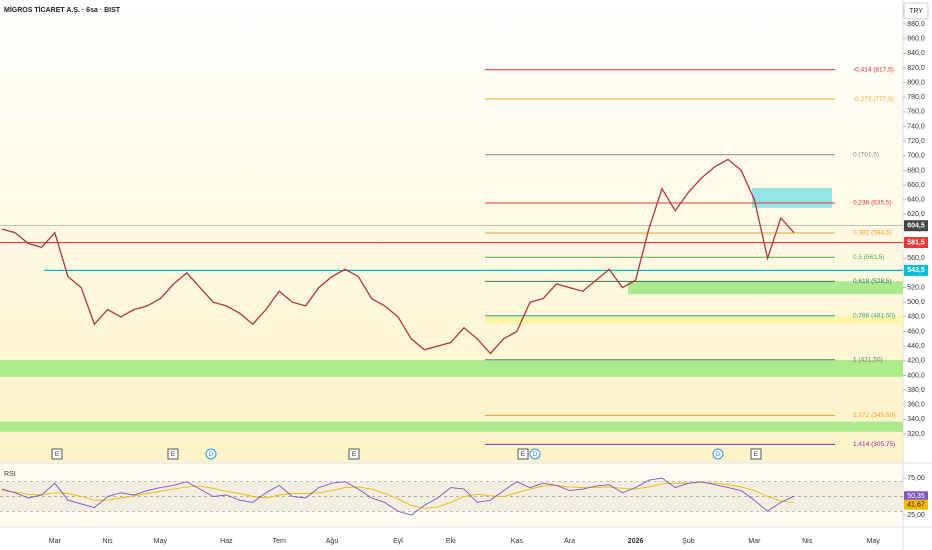 This screenshot has width=932, height=550. Describe the element at coordinates (10, 474) in the screenshot. I see `rsi-title: RSI` at that location.